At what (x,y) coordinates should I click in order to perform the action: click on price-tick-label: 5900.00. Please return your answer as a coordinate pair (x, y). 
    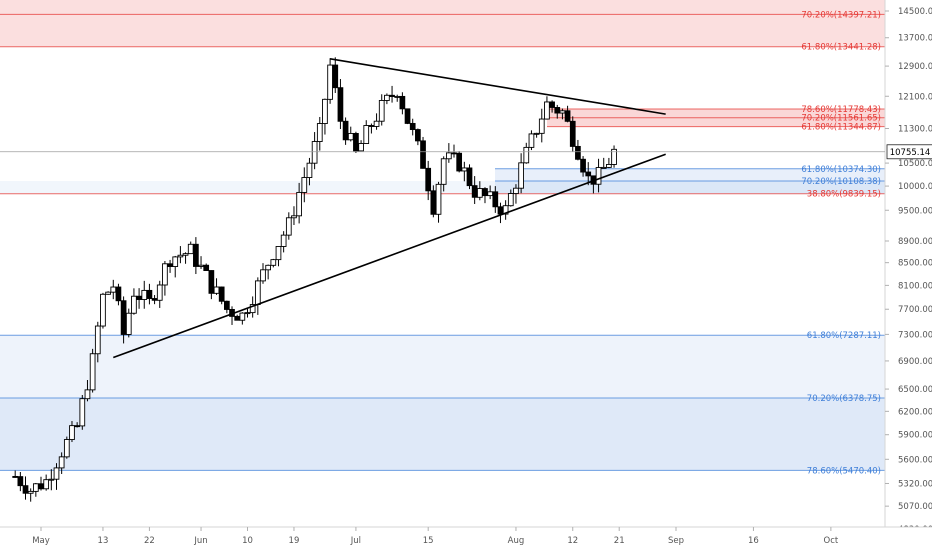
    Looking at the image, I should click on (915, 436).